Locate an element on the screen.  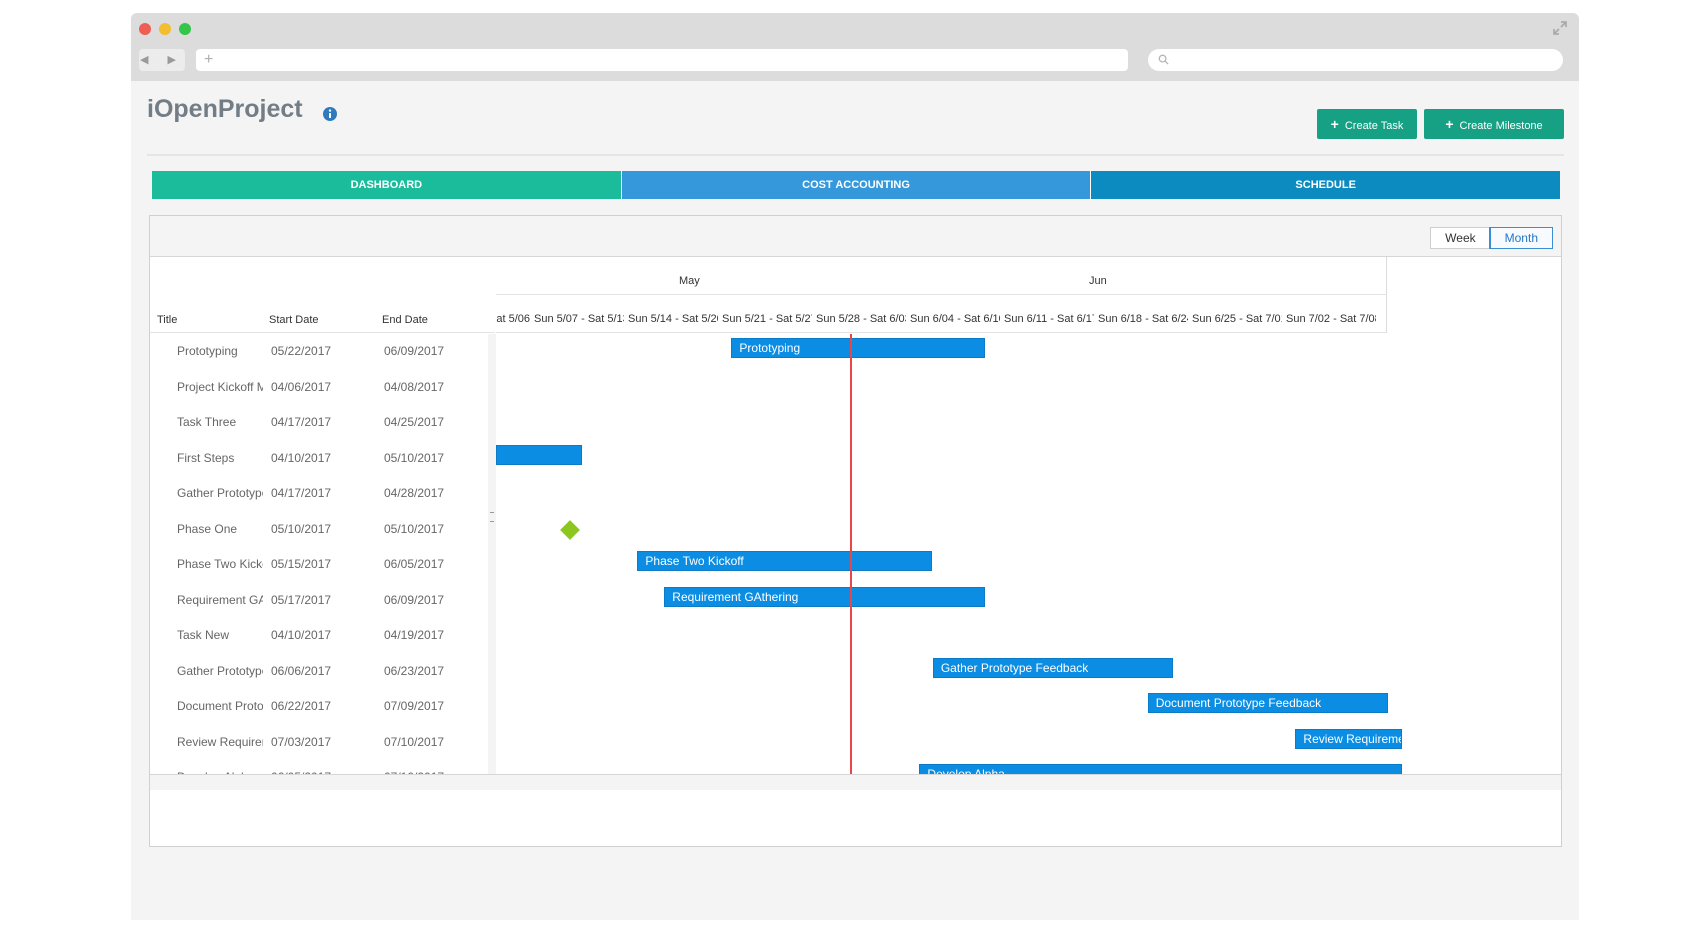
table-row: Task Three 04/17/2017 04/25/2017 is located at coordinates (322, 422).